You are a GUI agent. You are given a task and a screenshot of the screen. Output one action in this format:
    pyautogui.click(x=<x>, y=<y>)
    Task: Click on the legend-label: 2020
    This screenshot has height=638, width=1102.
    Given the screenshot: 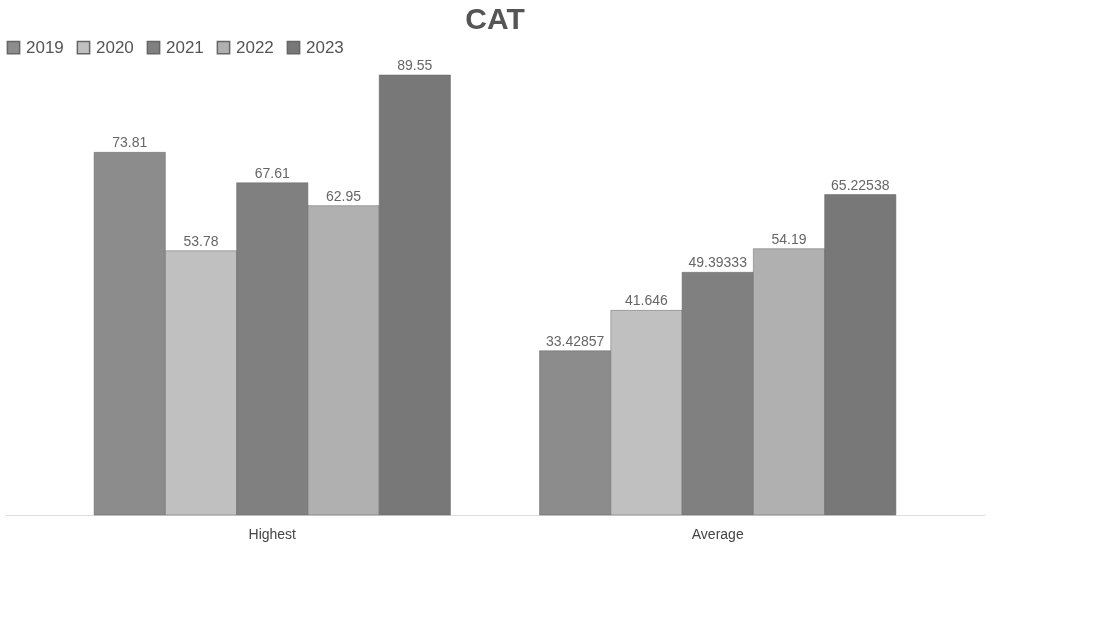 What is the action you would take?
    pyautogui.click(x=115, y=47)
    